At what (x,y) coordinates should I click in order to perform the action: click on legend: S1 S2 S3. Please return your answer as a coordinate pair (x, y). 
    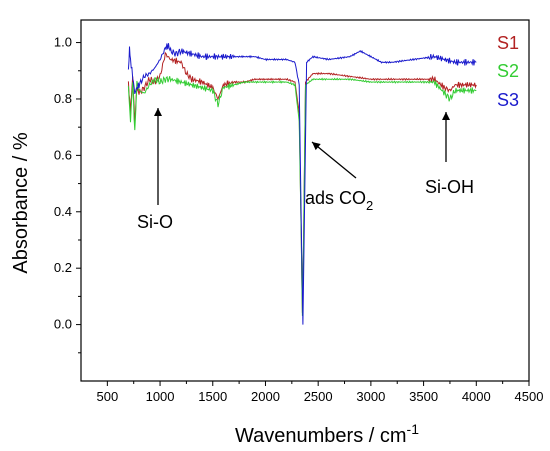
    Looking at the image, I should click on (508, 71).